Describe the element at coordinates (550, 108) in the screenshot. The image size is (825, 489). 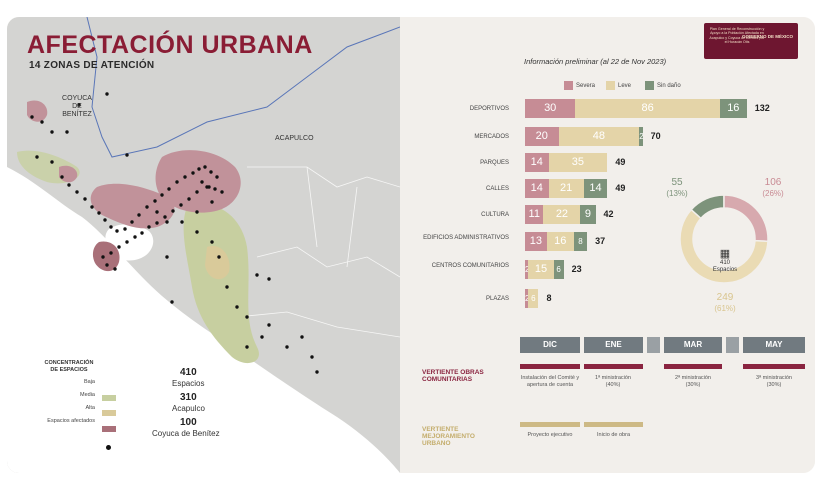
I see `bar-severa: 30` at that location.